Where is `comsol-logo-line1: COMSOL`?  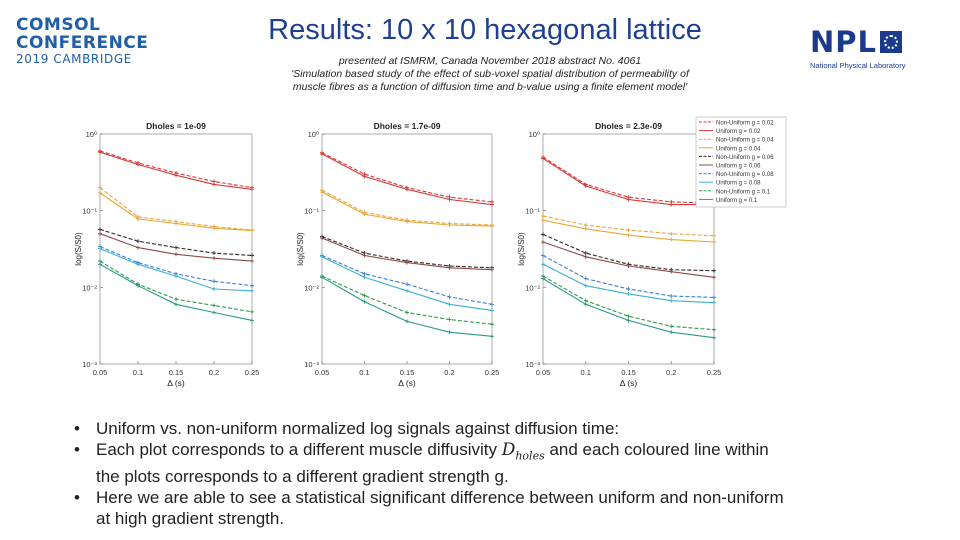
comsol-logo-line1: COMSOL is located at coordinates (58, 25).